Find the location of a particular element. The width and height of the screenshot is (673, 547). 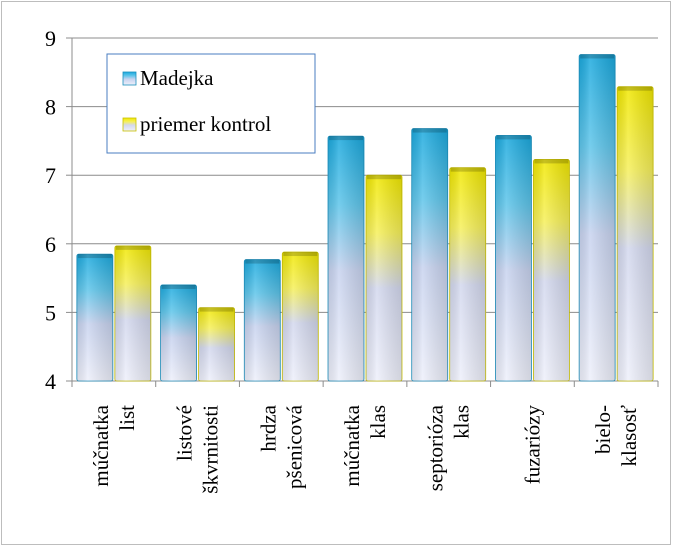

x-category-label: múčnatka list is located at coordinates (114, 445).